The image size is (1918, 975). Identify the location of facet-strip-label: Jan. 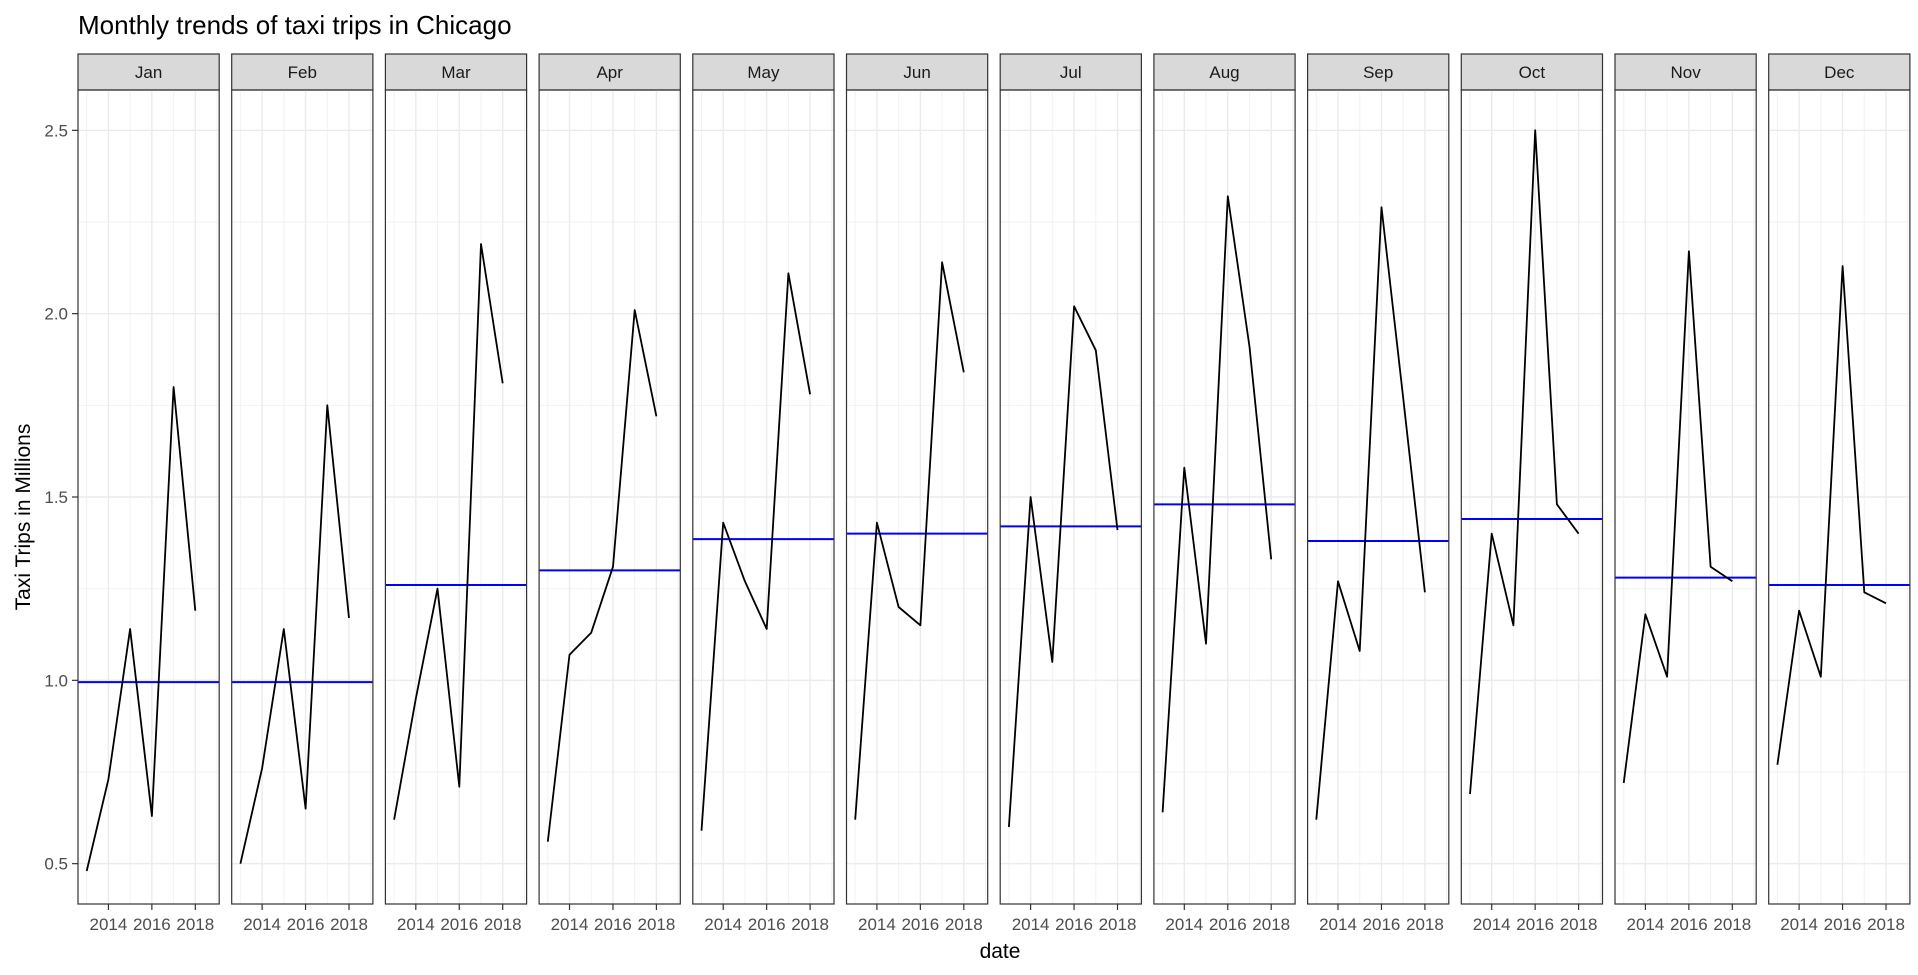
(148, 72).